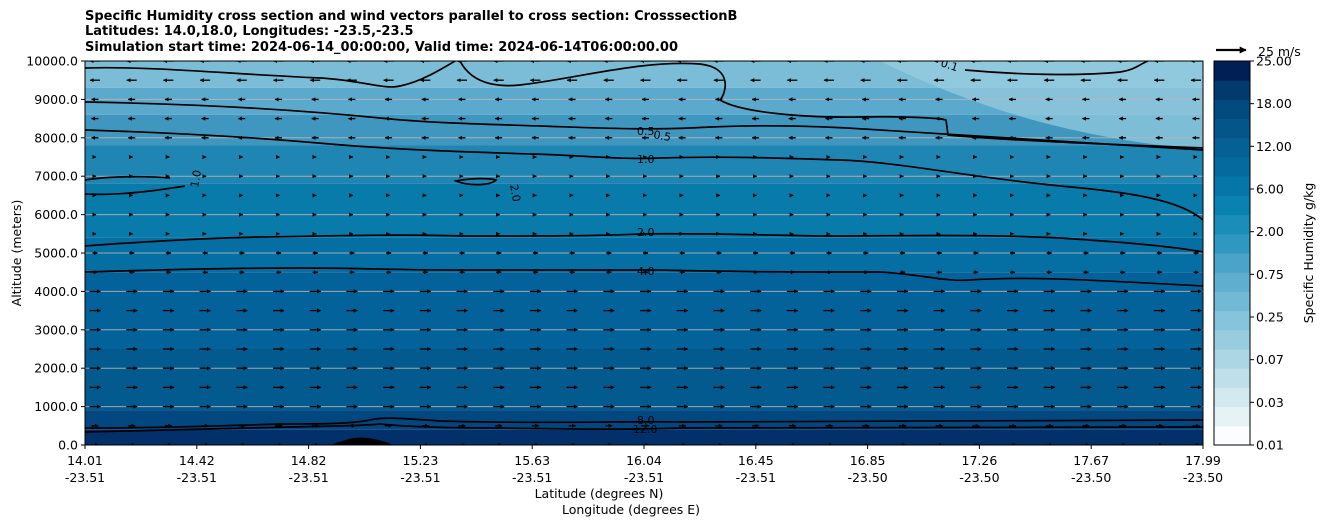 The height and width of the screenshot is (526, 1326). Describe the element at coordinates (644, 460) in the screenshot. I see `x-tick-lat-5: 16.04` at that location.